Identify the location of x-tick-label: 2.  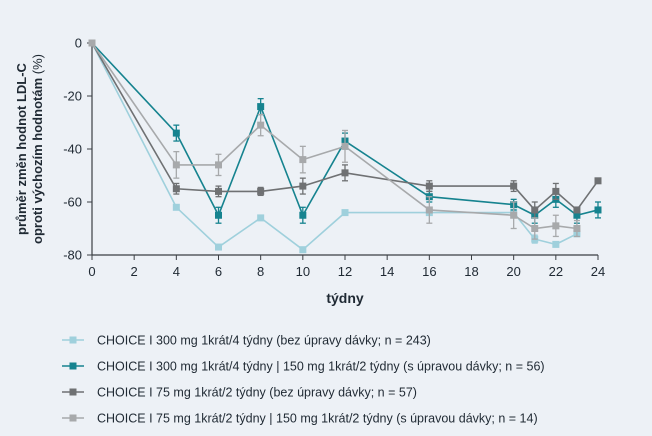
(134, 271).